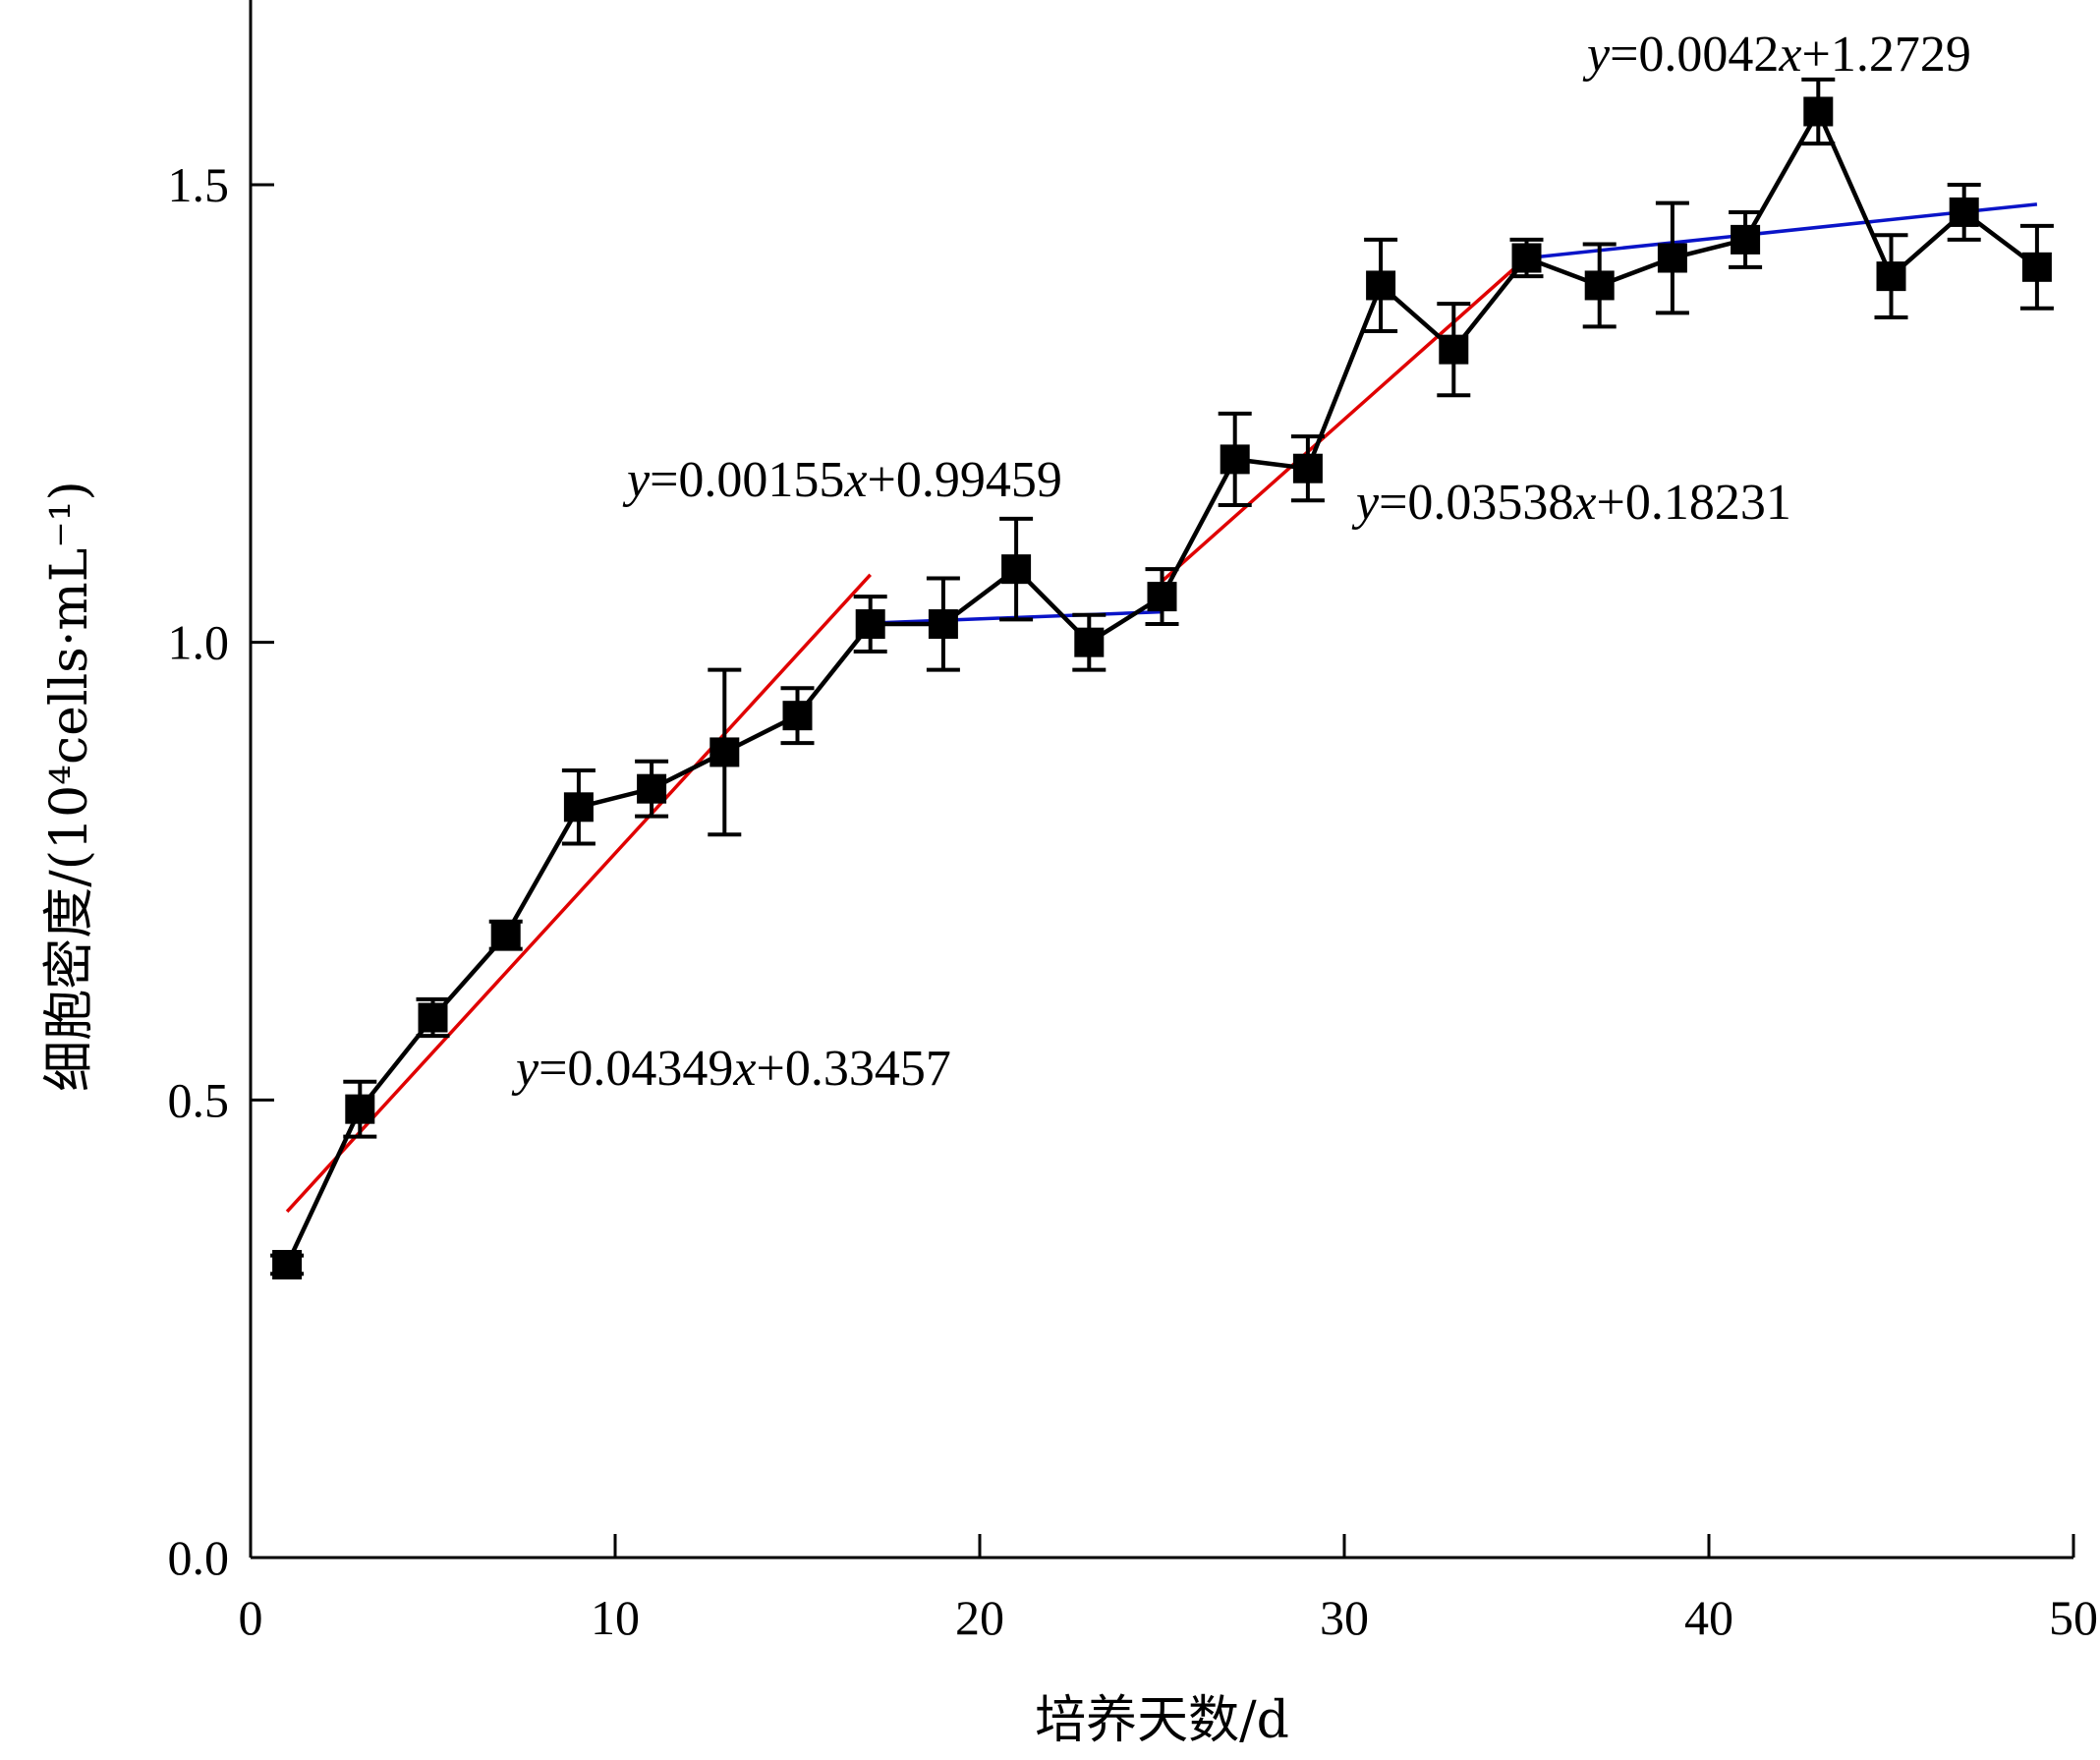 This screenshot has width=2100, height=1760. Describe the element at coordinates (199, 184) in the screenshot. I see `y-tick-label: 1.5` at that location.